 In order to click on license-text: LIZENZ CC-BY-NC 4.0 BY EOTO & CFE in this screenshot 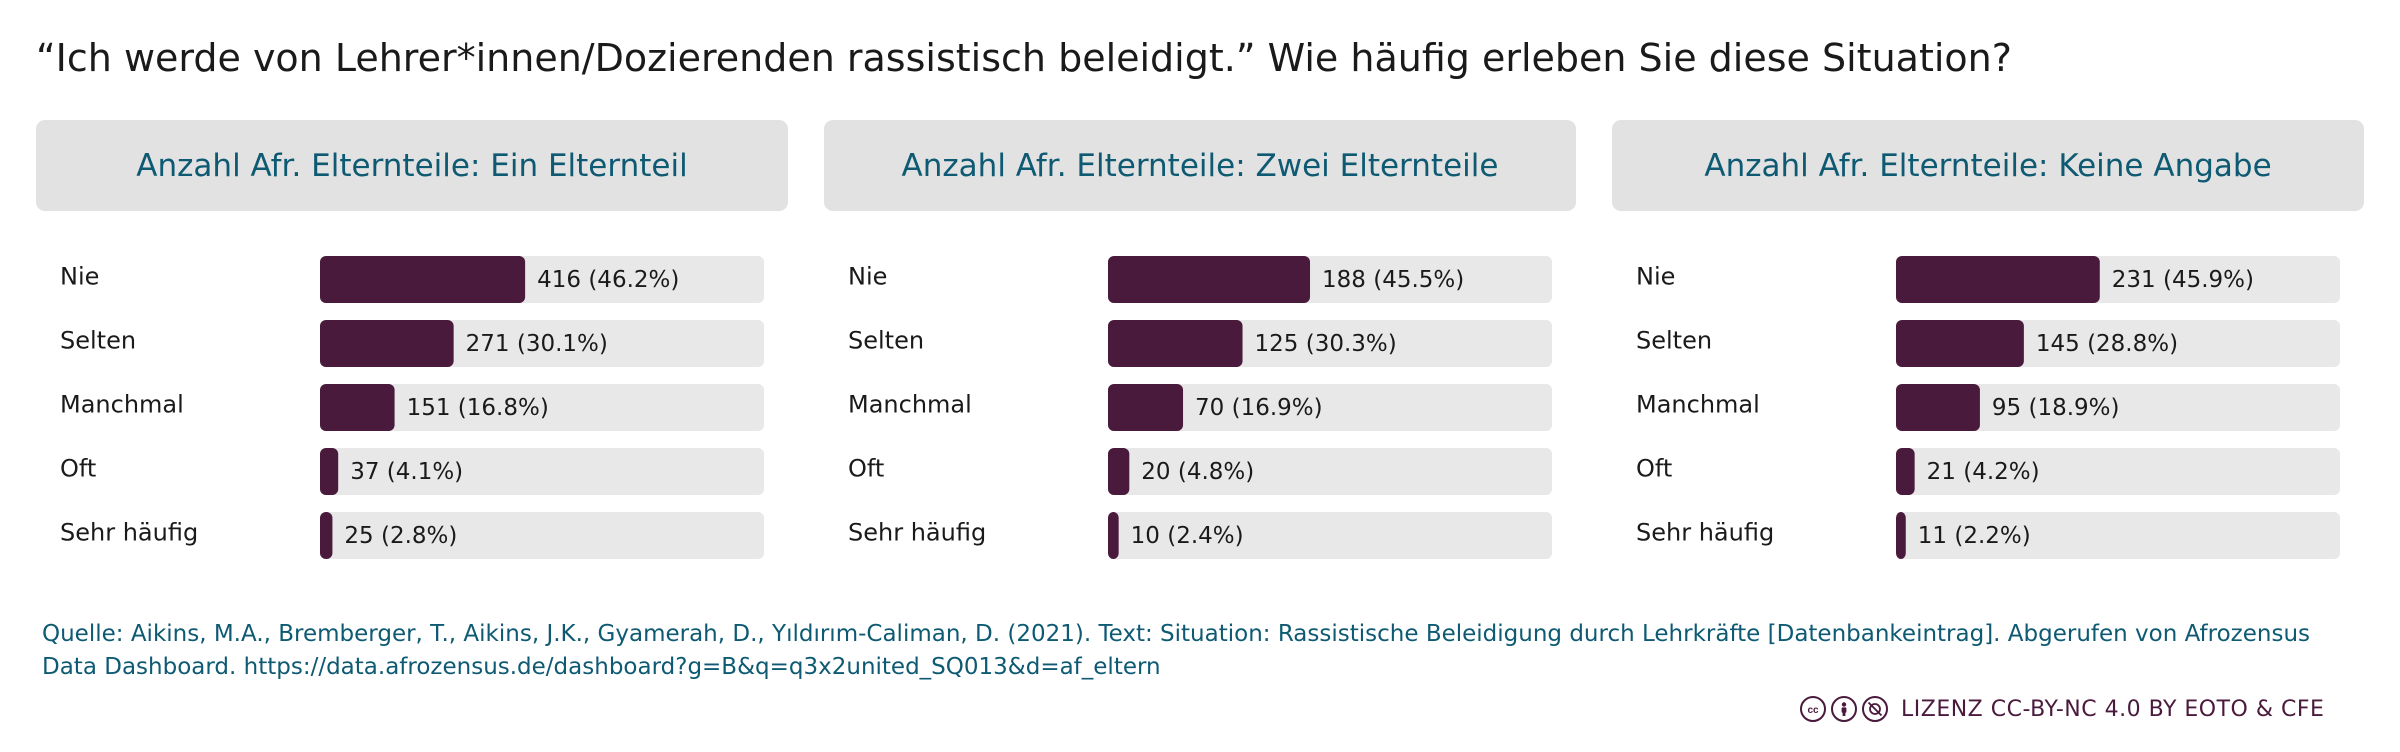, I will do `click(2113, 709)`.